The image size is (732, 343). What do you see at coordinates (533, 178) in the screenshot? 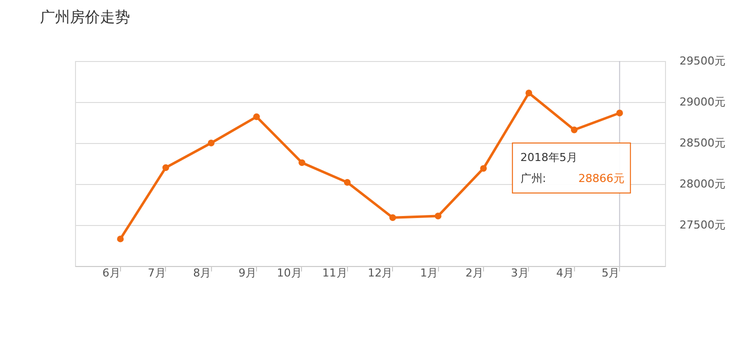
I see `annotation: 广州:` at bounding box center [533, 178].